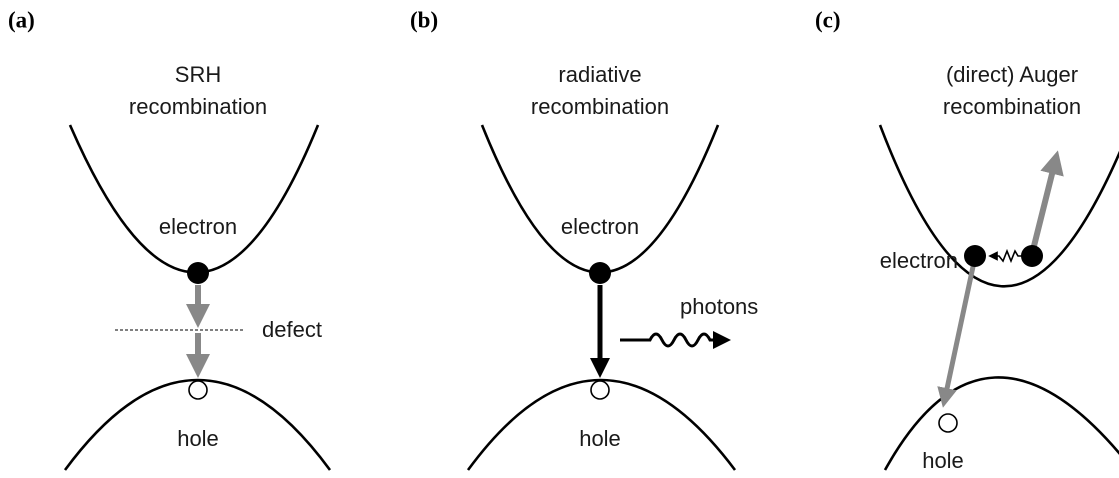 Image resolution: width=1119 pixels, height=478 pixels. Describe the element at coordinates (424, 19) in the screenshot. I see `panel-label: (b)` at that location.